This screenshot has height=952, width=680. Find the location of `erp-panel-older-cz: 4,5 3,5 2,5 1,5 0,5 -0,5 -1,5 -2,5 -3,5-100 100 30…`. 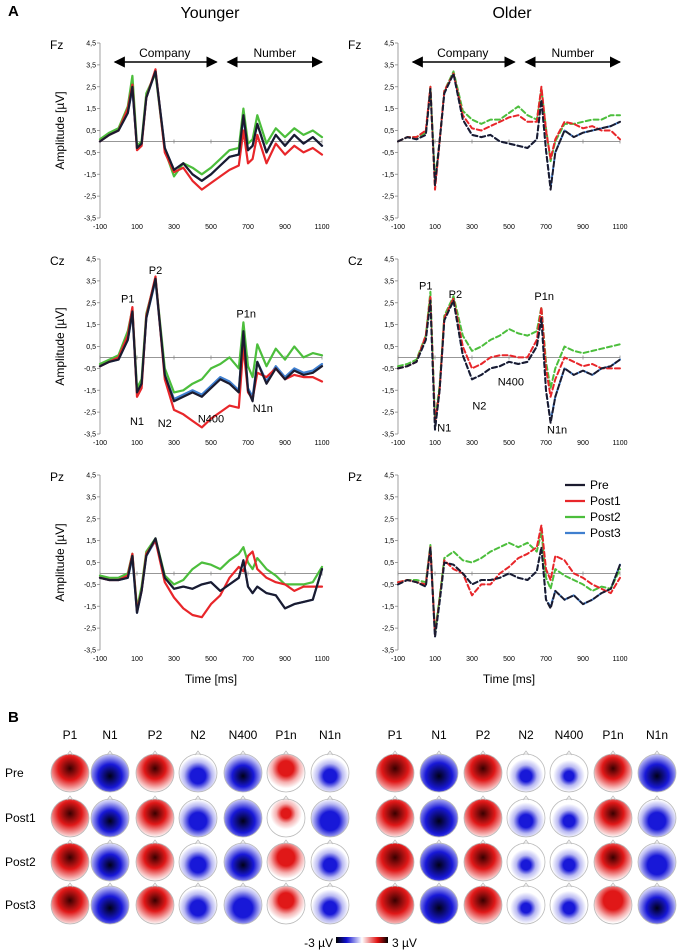

erp-panel-older-cz: 4,5 3,5 2,5 1,5 0,5 -0,5 -1,5 -2,5 -3,5-100 100 30… is located at coordinates (488, 350).